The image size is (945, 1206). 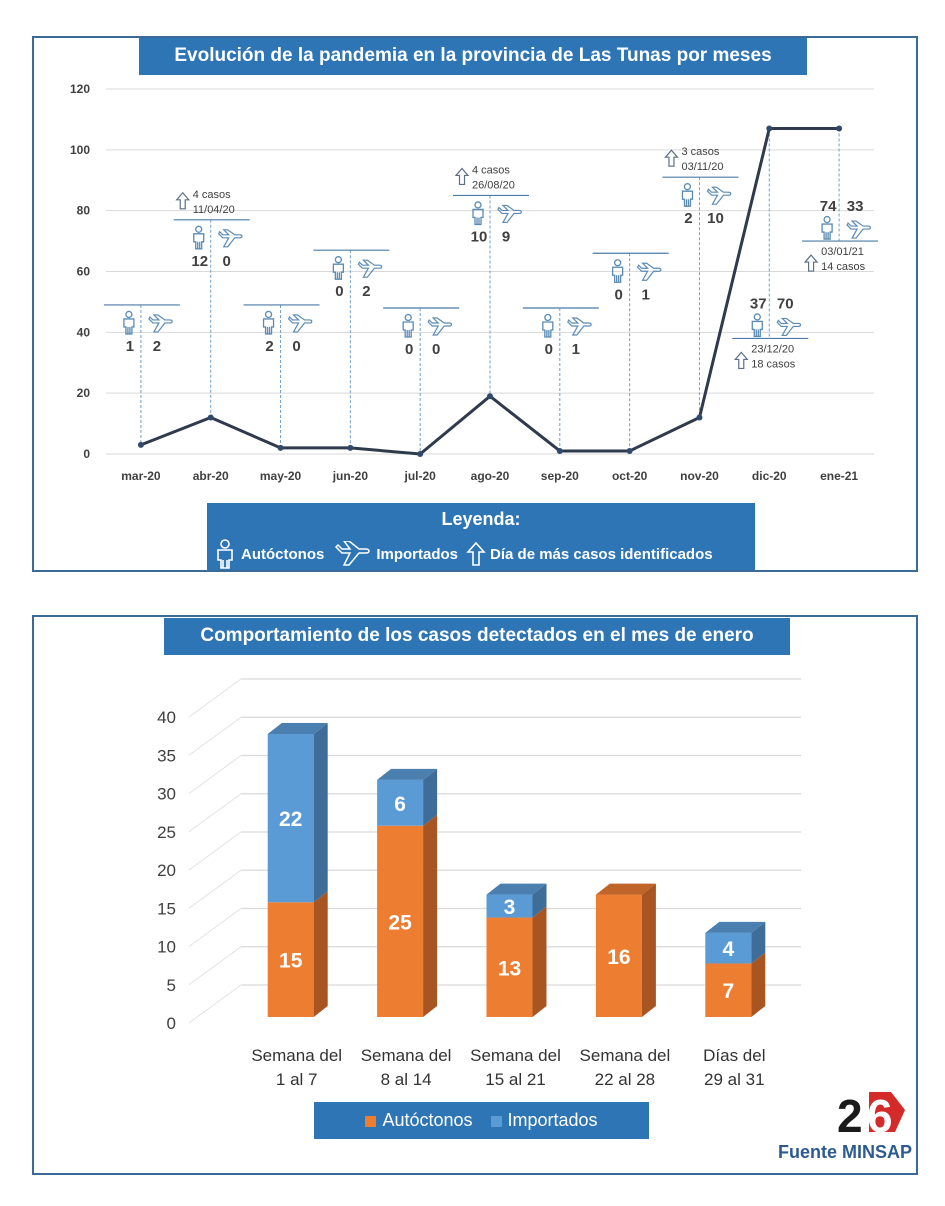 I want to click on peak-casos: 4 casos, so click(x=491, y=170).